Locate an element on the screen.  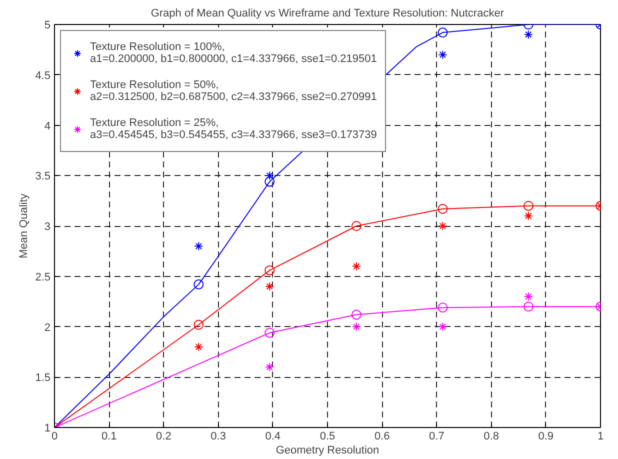
y-tick-label: 3 is located at coordinates (47, 227).